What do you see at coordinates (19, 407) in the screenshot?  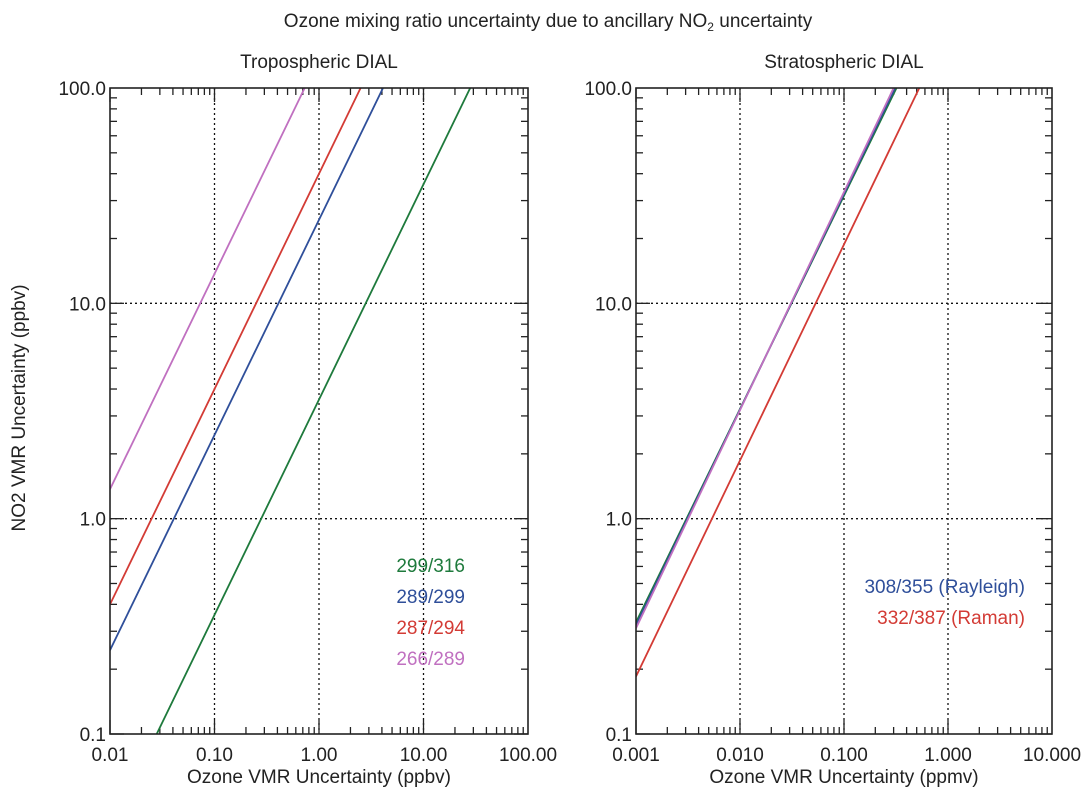 I see `y-axis-label: NO2 VMR Uncertainty (ppbv)` at bounding box center [19, 407].